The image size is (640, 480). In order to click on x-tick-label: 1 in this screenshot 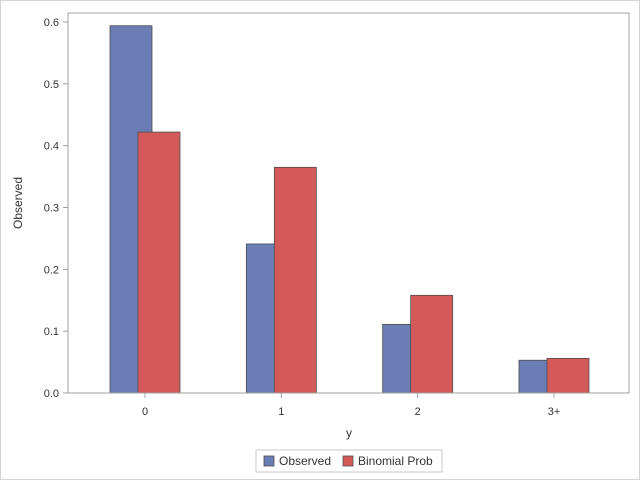, I will do `click(281, 412)`.